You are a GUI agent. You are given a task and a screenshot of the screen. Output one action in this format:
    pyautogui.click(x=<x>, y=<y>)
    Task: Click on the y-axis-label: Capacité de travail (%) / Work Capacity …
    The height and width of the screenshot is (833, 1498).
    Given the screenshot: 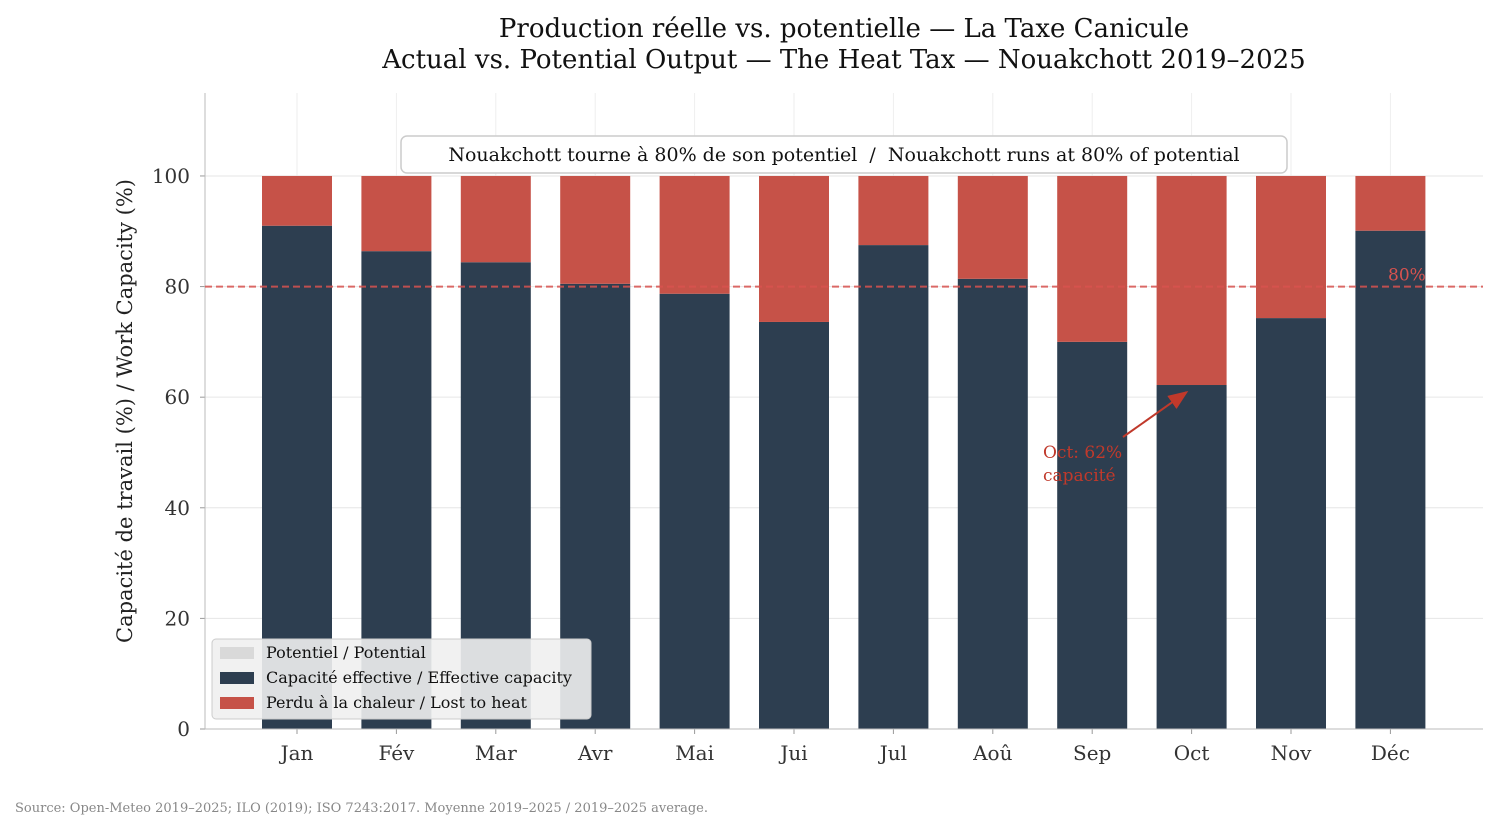 What is the action you would take?
    pyautogui.click(x=125, y=411)
    